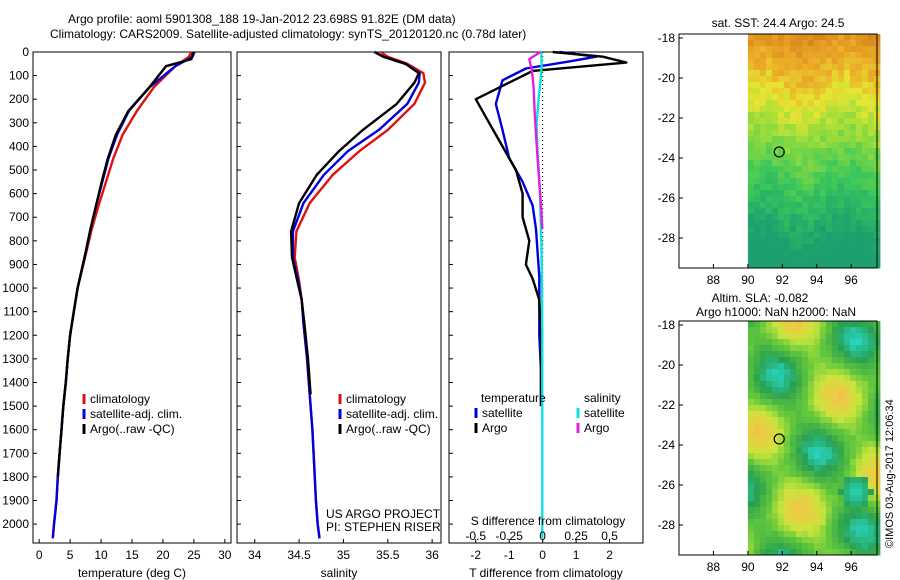  What do you see at coordinates (778, 151) in the screenshot?
I see `map-frame` at bounding box center [778, 151].